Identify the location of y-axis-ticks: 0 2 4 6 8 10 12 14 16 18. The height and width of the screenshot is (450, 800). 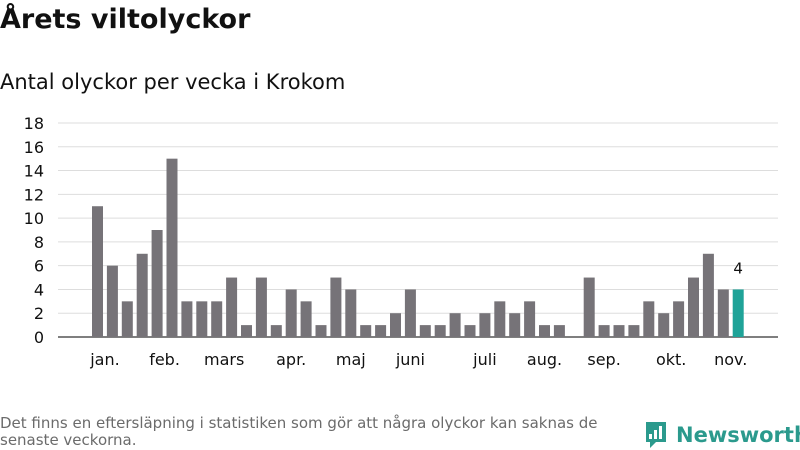
(34, 230).